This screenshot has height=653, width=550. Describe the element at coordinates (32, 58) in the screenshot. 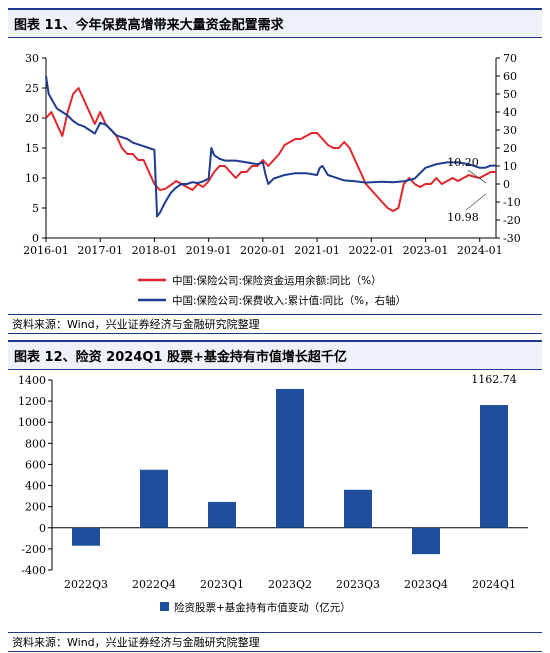

I see `left-tick-label: 30` at that location.